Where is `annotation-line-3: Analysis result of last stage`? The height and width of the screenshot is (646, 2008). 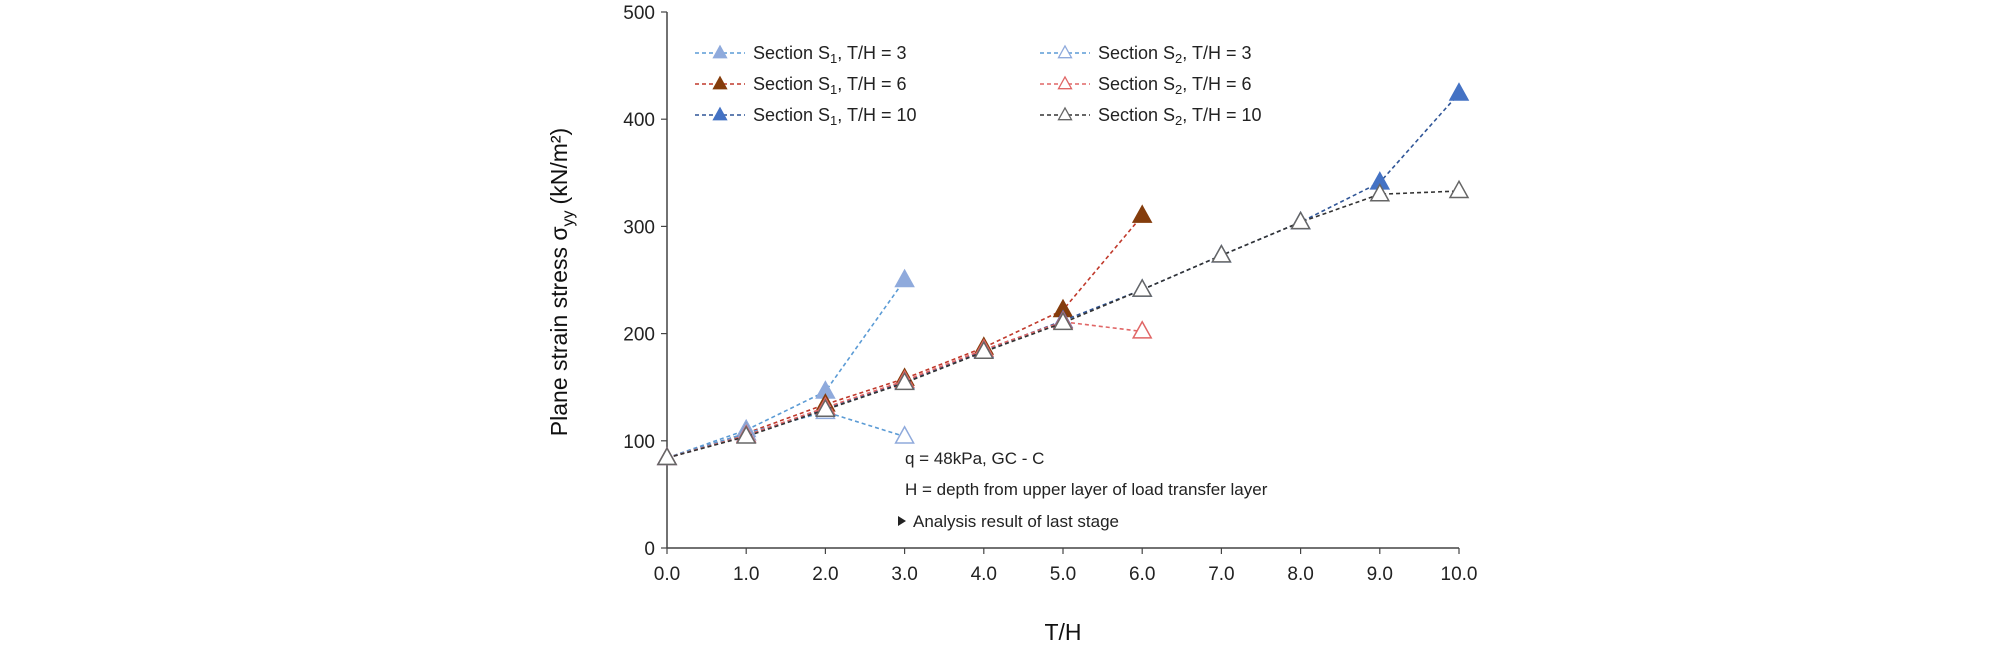 annotation-line-3: Analysis result of last stage is located at coordinates (1016, 521).